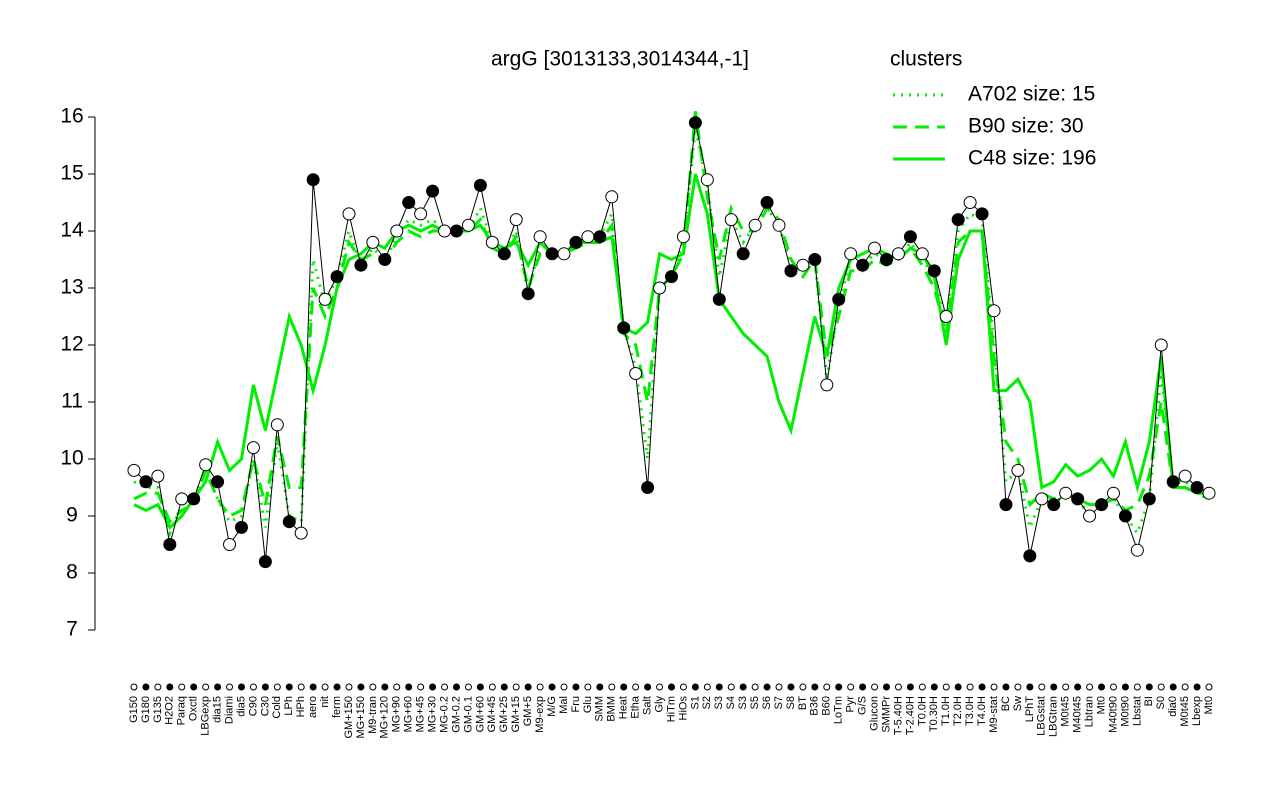  I want to click on x-tick-label: Paraq, so click(182, 710).